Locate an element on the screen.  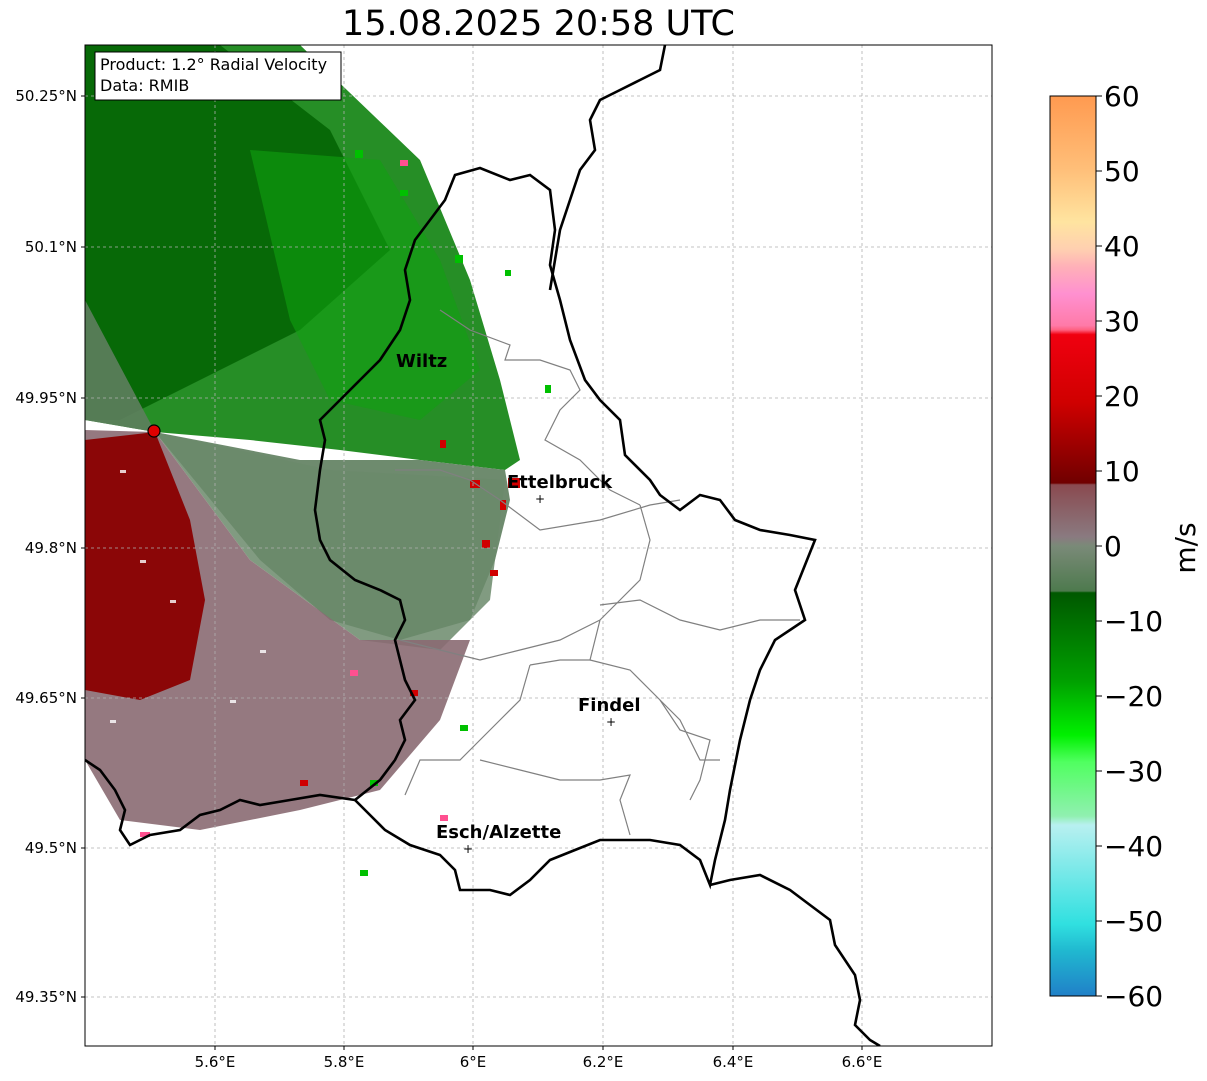
colorbar-tick: −60 is located at coordinates (1133, 996).